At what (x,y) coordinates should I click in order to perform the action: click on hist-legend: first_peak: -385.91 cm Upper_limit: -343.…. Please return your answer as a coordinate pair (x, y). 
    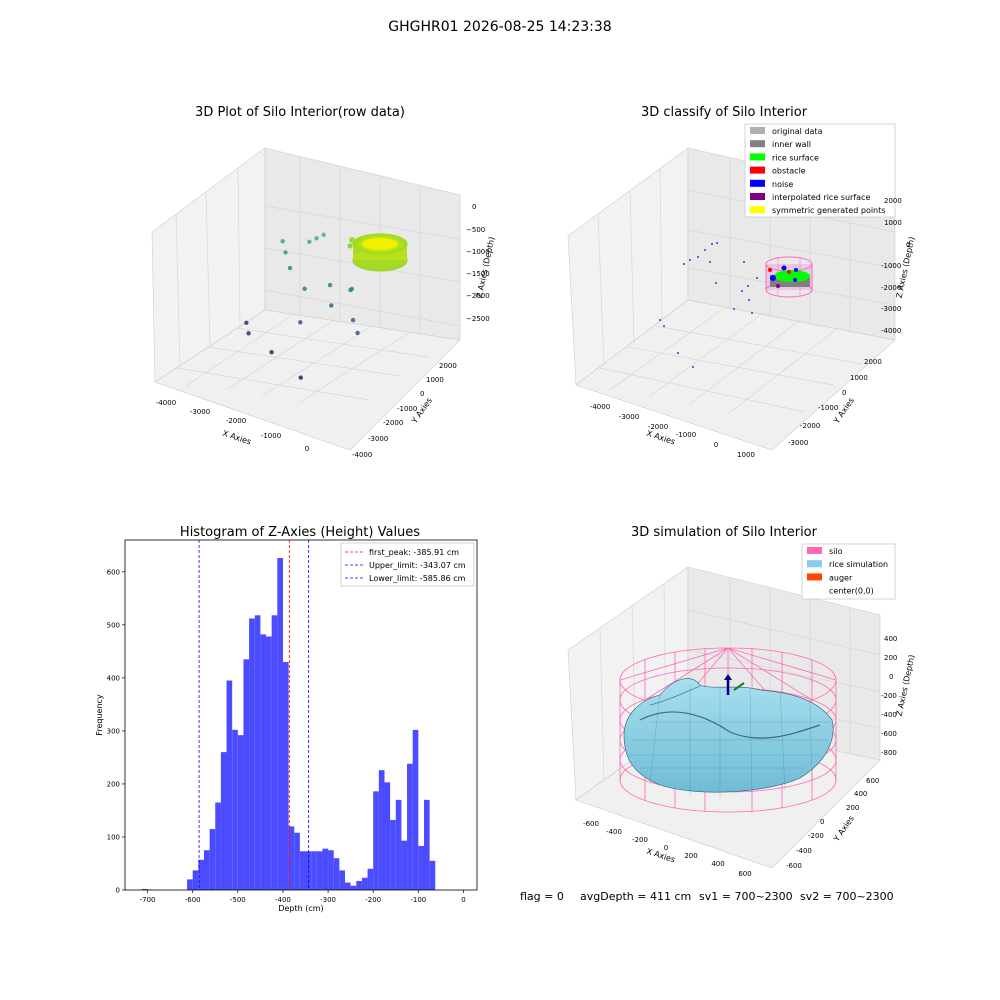
    Looking at the image, I should click on (407, 564).